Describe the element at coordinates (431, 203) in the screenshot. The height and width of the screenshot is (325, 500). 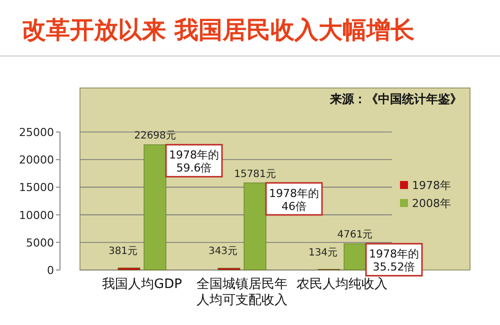
I see `legend-label: 2008年` at that location.